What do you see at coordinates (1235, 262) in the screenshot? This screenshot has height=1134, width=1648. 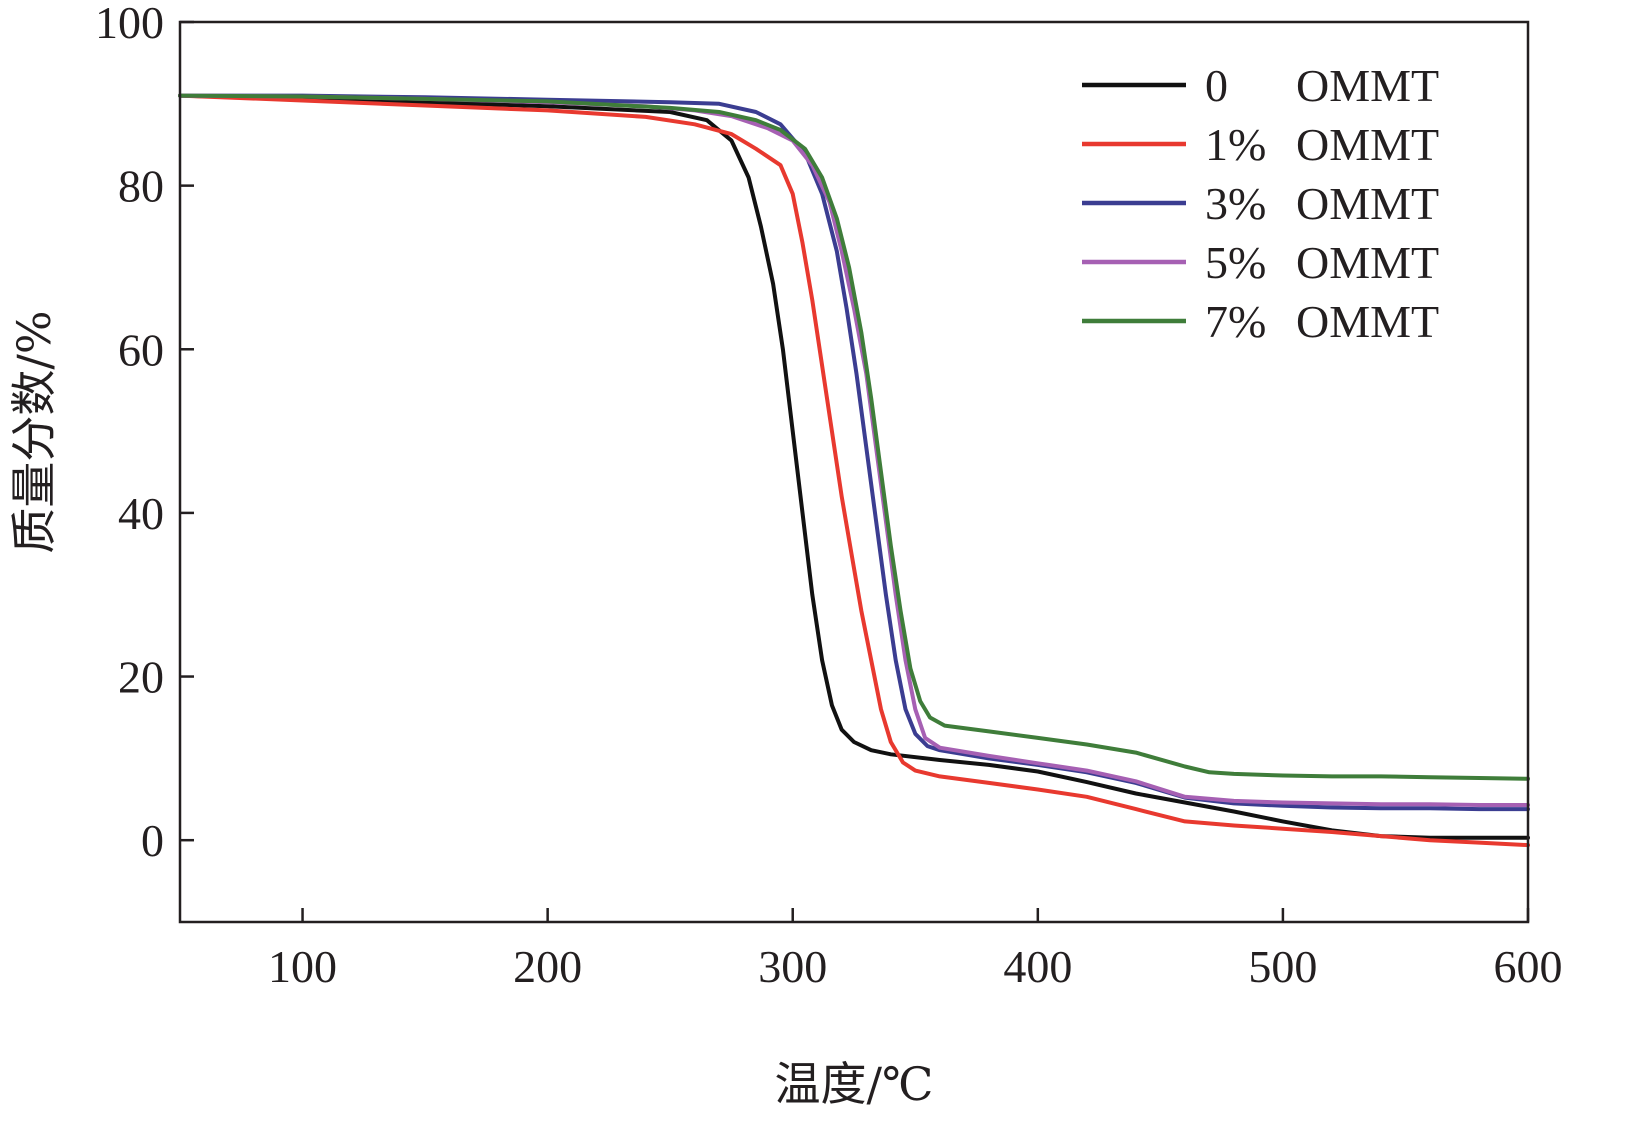 I see `legend-label-prefix: 5%` at bounding box center [1235, 262].